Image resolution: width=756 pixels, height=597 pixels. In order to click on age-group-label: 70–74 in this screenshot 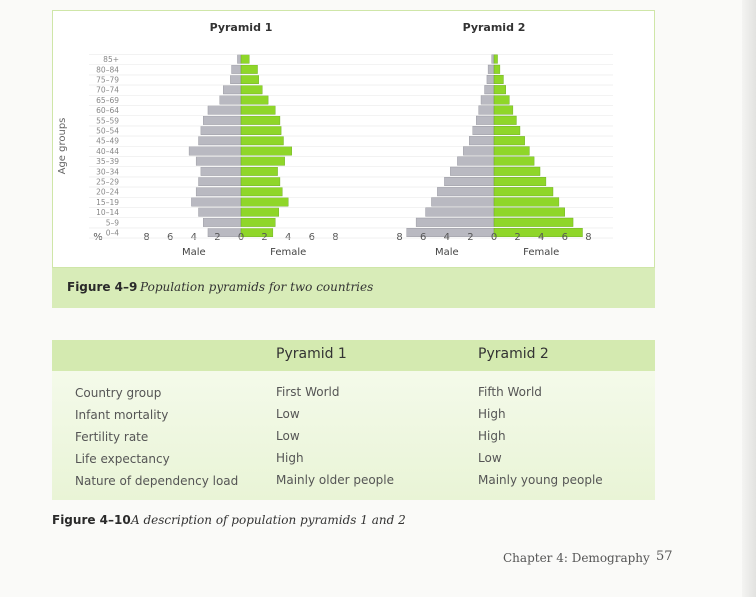, I will do `click(107, 90)`.